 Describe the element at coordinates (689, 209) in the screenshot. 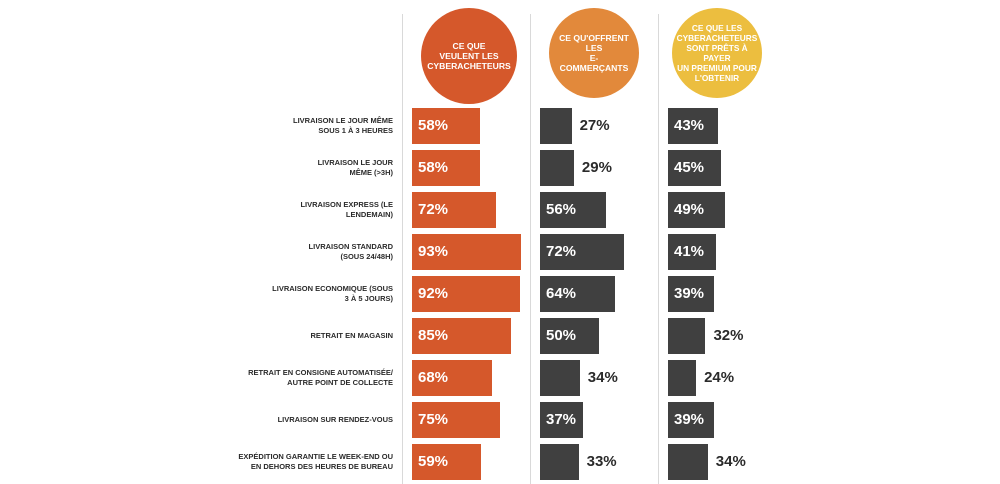

I see `data-label-premium: 49%` at that location.